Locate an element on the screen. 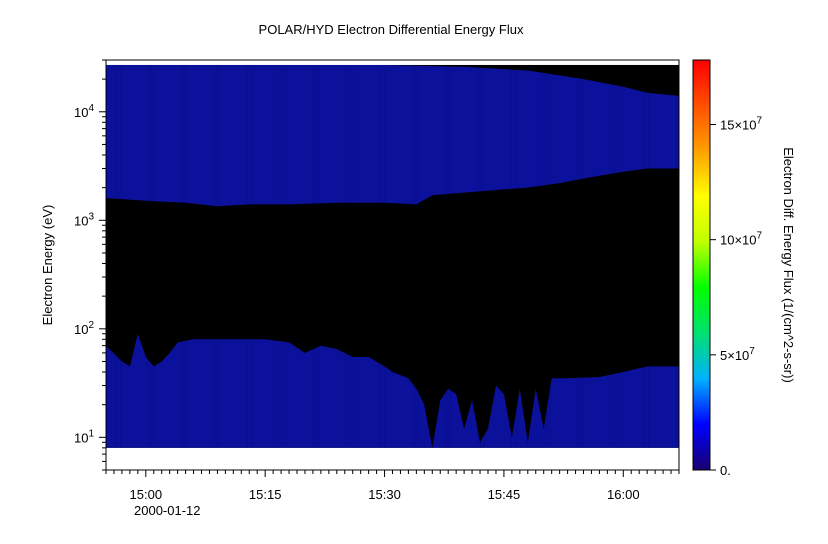 The image size is (828, 544). colorbar-tick-label: 15×107 is located at coordinates (741, 123).